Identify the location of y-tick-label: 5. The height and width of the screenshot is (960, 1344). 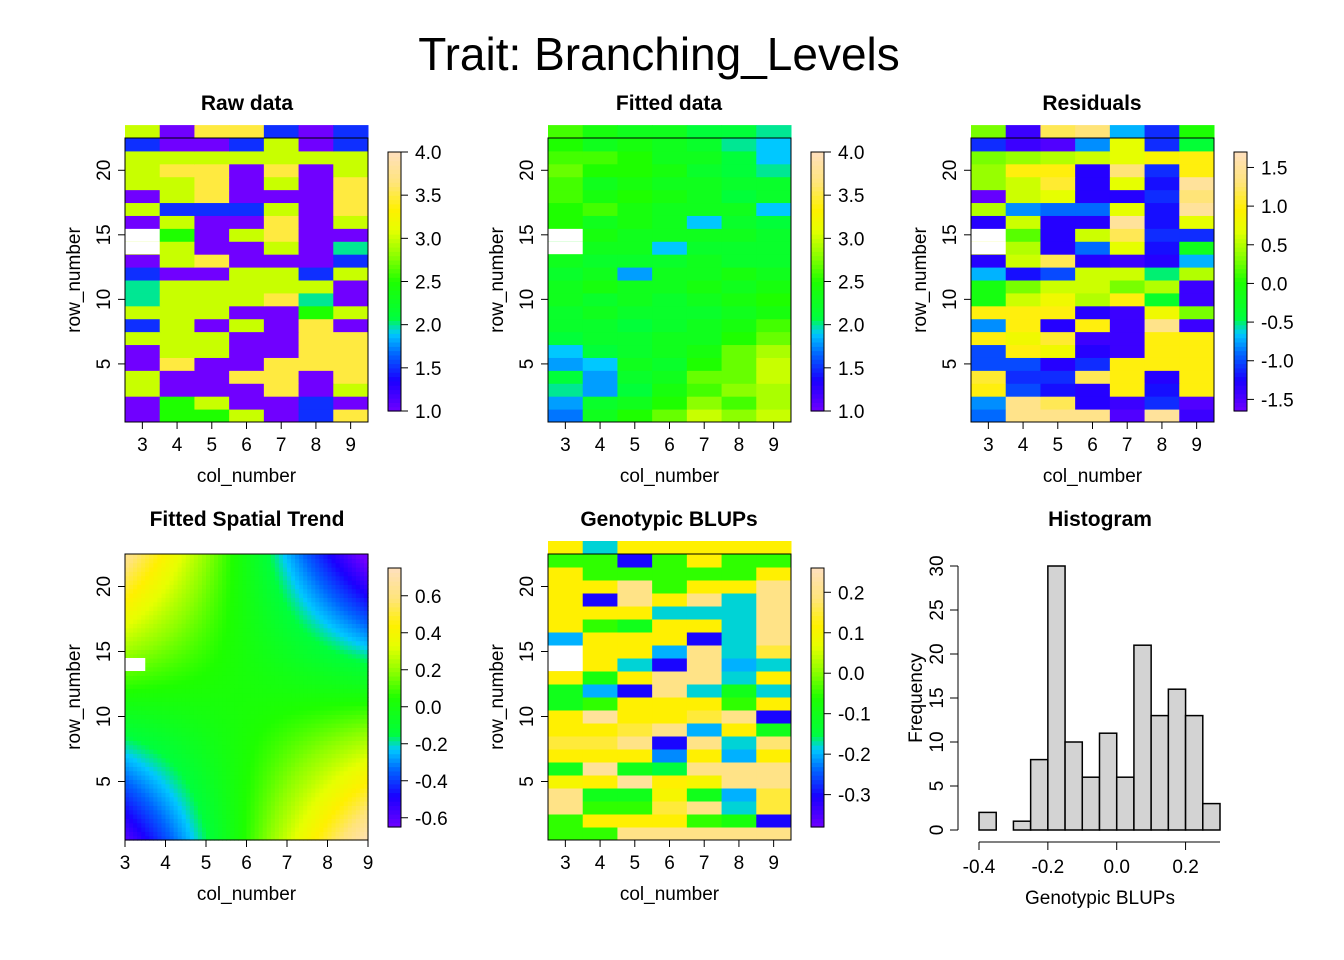
(104, 364).